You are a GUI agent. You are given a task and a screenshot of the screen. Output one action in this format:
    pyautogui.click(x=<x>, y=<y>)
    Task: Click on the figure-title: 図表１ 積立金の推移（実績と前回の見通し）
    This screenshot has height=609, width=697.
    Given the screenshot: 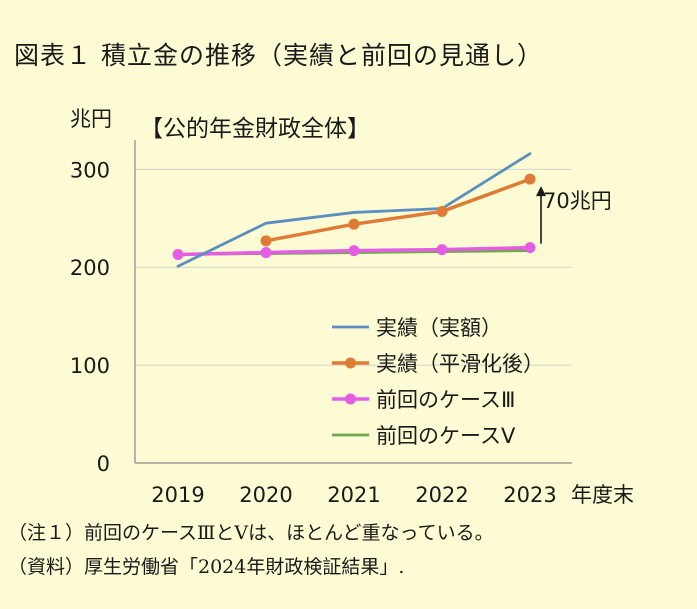 What is the action you would take?
    pyautogui.click(x=278, y=55)
    